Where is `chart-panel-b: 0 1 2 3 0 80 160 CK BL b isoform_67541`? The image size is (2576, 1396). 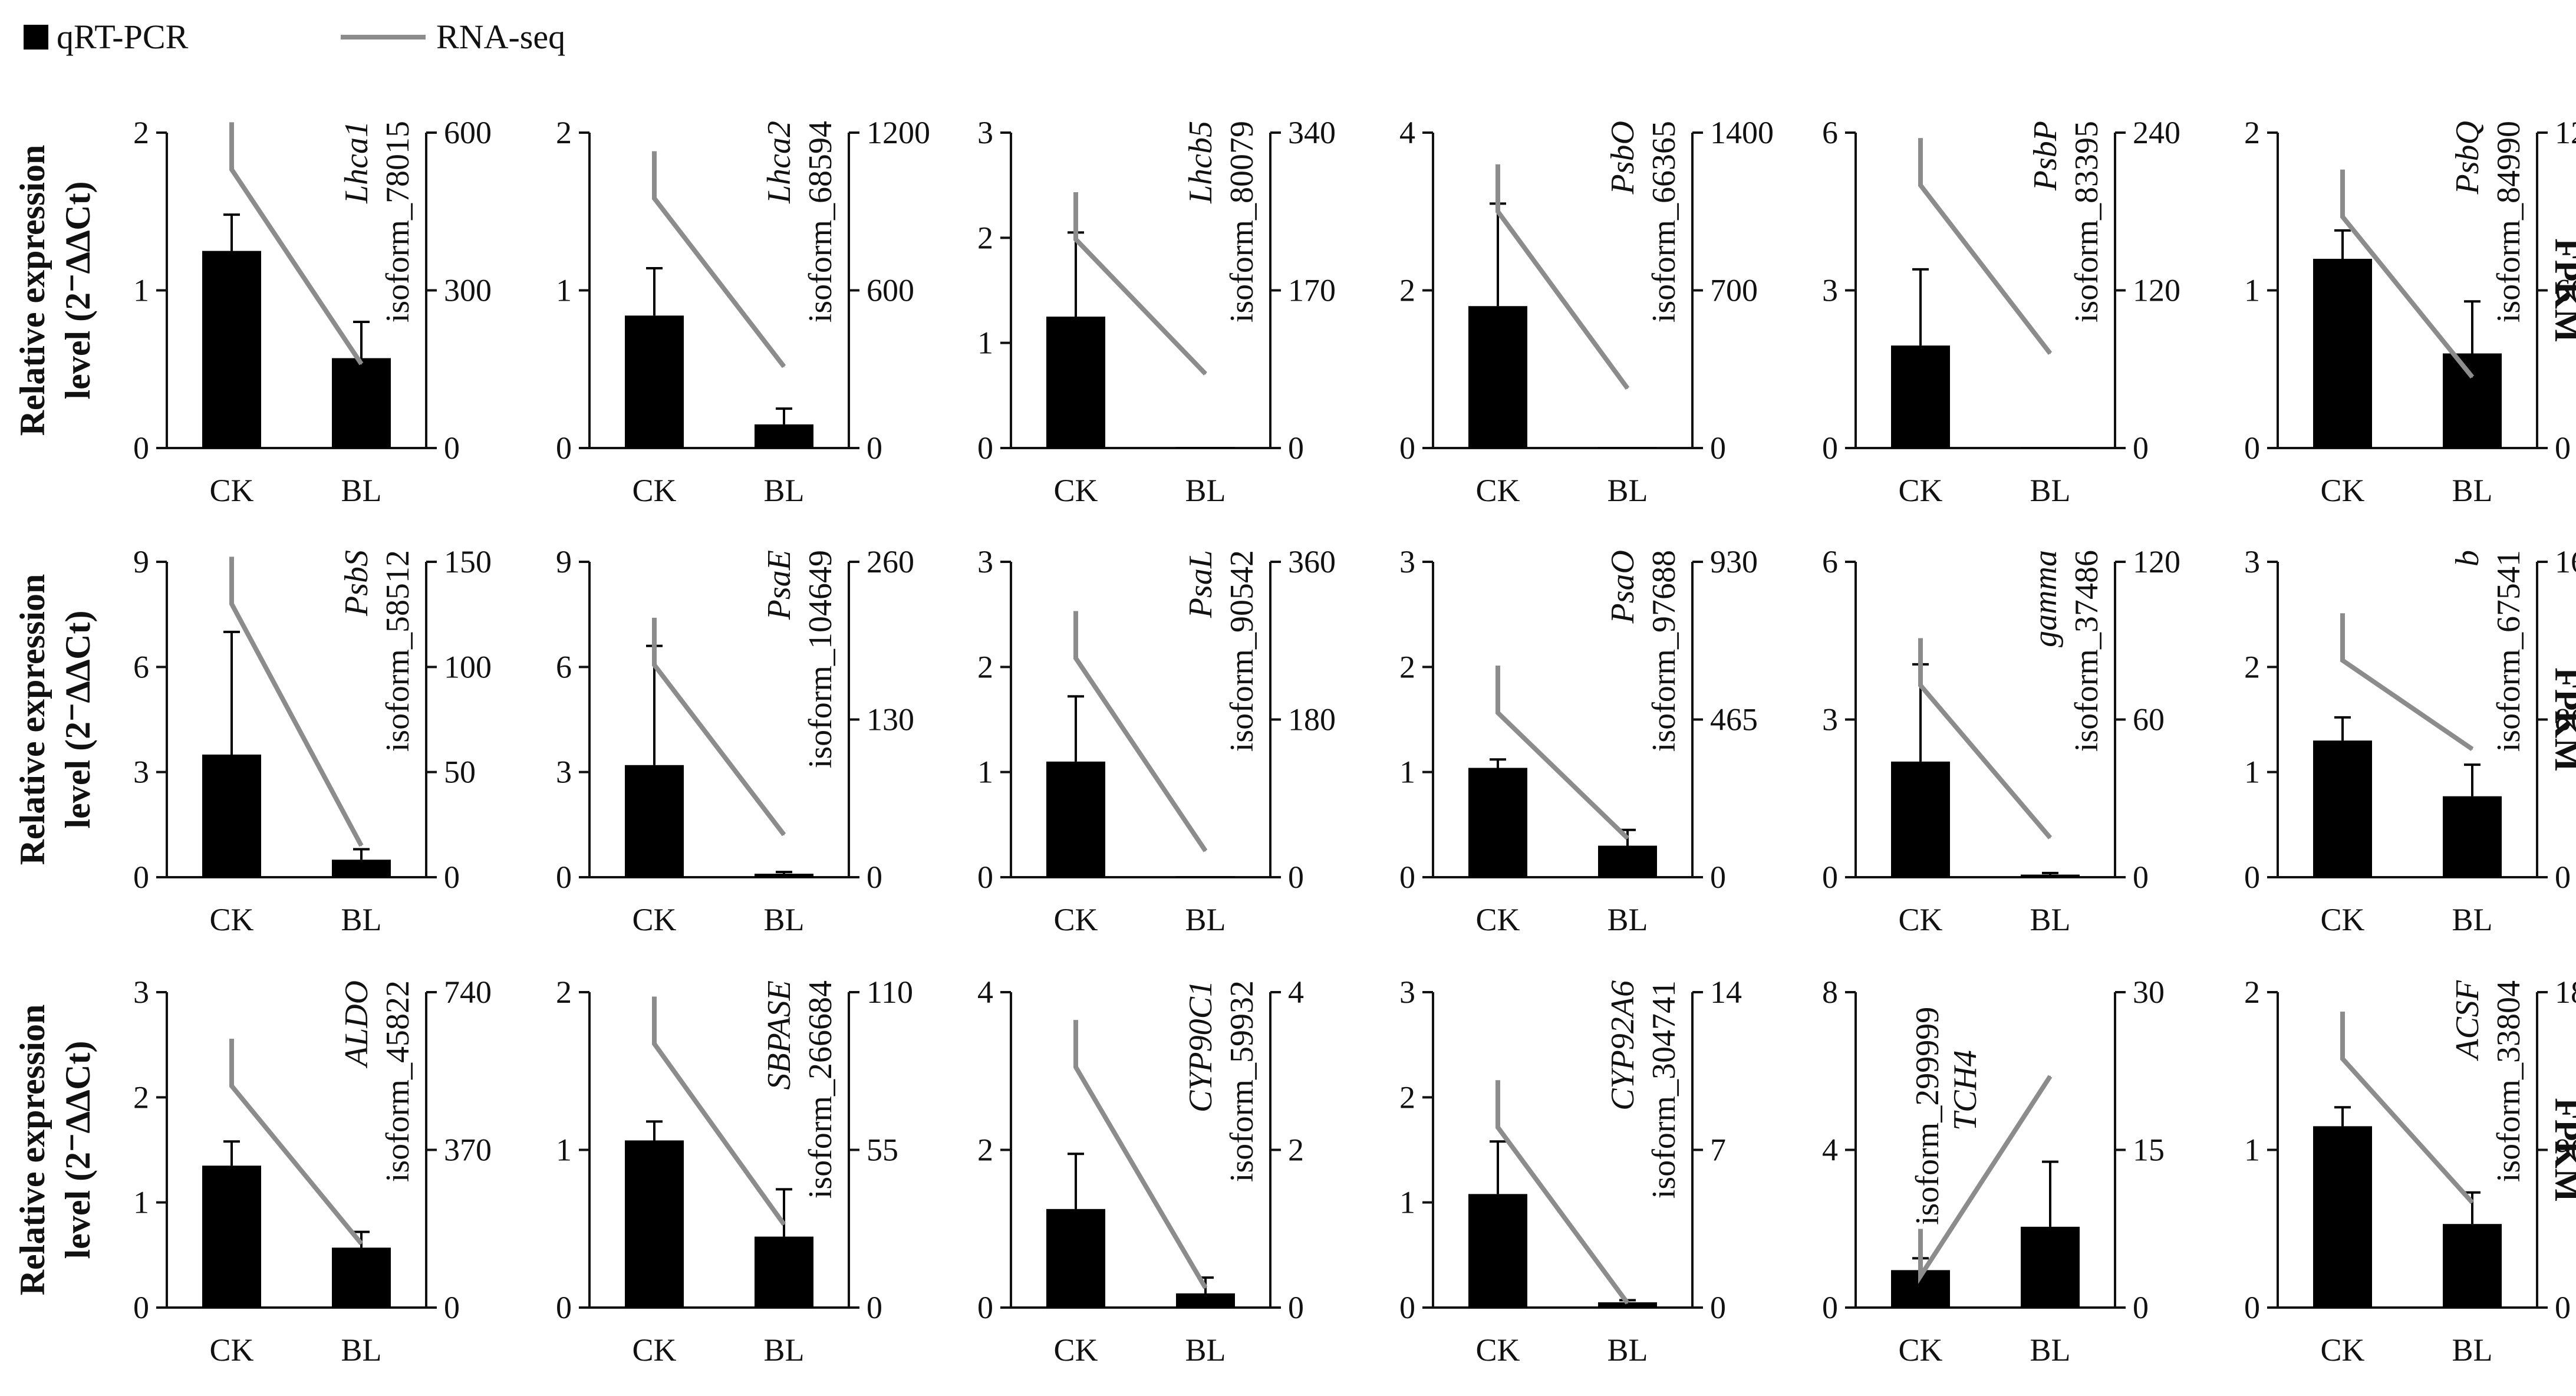 chart-panel-b: 0 1 2 3 0 80 160 CK BL b isoform_67541 is located at coordinates (2410, 740).